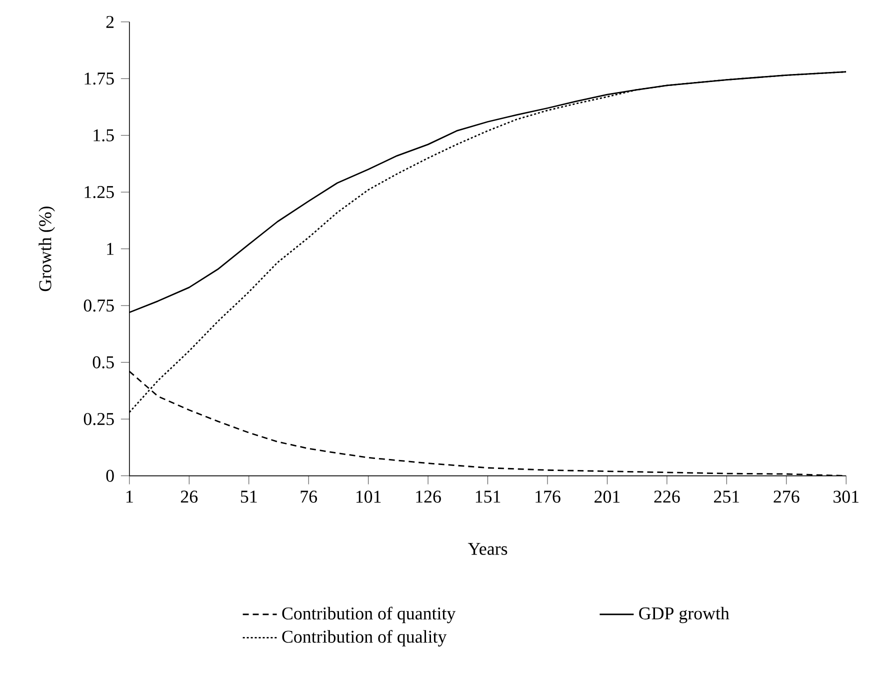 The image size is (873, 685). What do you see at coordinates (103, 362) in the screenshot?
I see `y-tick-label: 0.5` at bounding box center [103, 362].